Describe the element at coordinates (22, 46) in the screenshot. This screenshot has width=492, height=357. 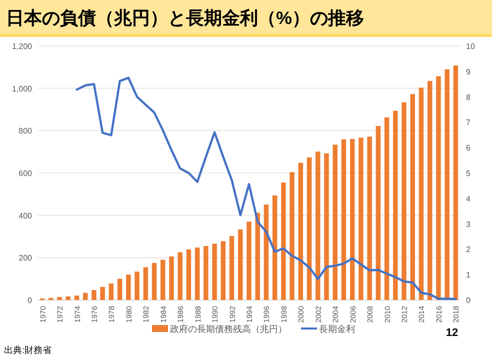
I see `y-tick-label: 1,200` at that location.